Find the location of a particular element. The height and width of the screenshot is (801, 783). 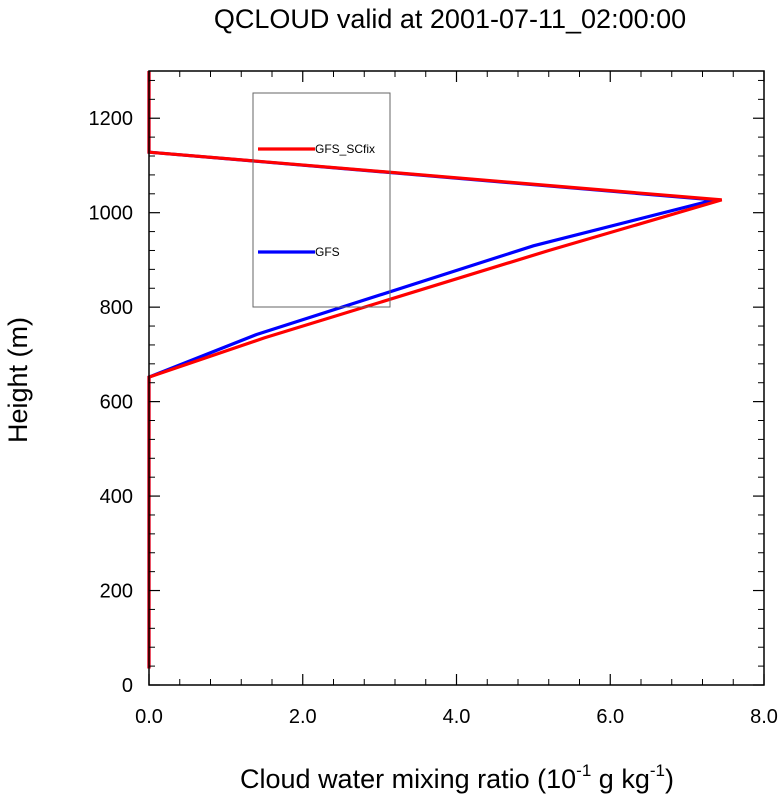

x-tick-label: 0.0 is located at coordinates (149, 717).